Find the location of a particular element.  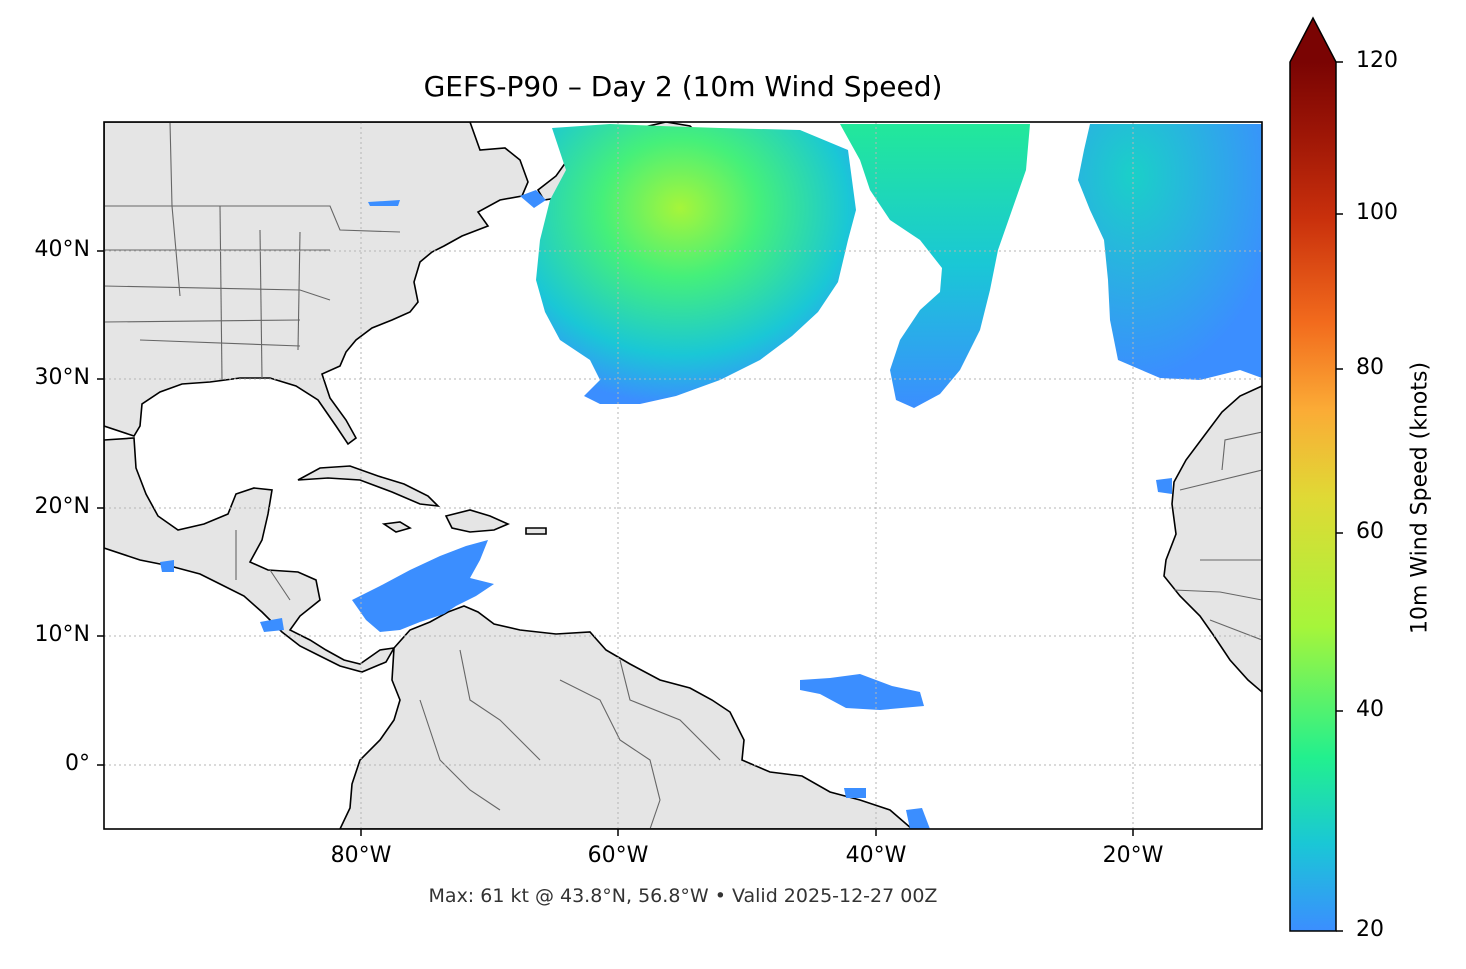

north-atlantic-storm is located at coordinates (696, 264).